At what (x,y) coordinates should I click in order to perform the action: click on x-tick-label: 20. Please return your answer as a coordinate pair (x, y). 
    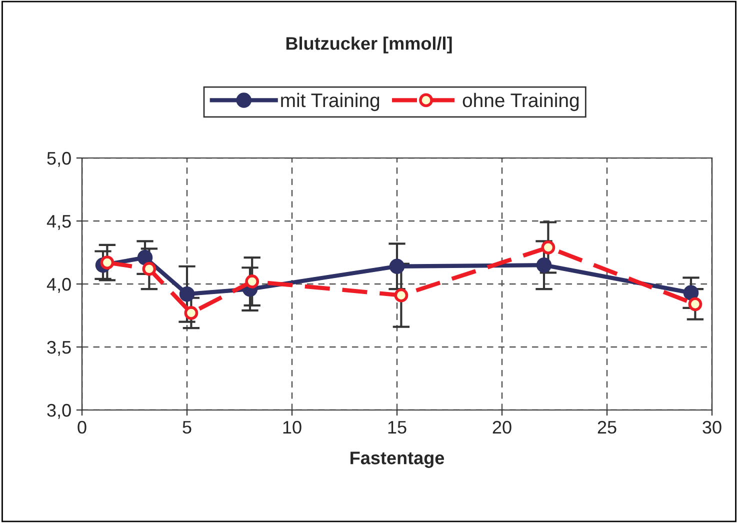
    Looking at the image, I should click on (502, 427).